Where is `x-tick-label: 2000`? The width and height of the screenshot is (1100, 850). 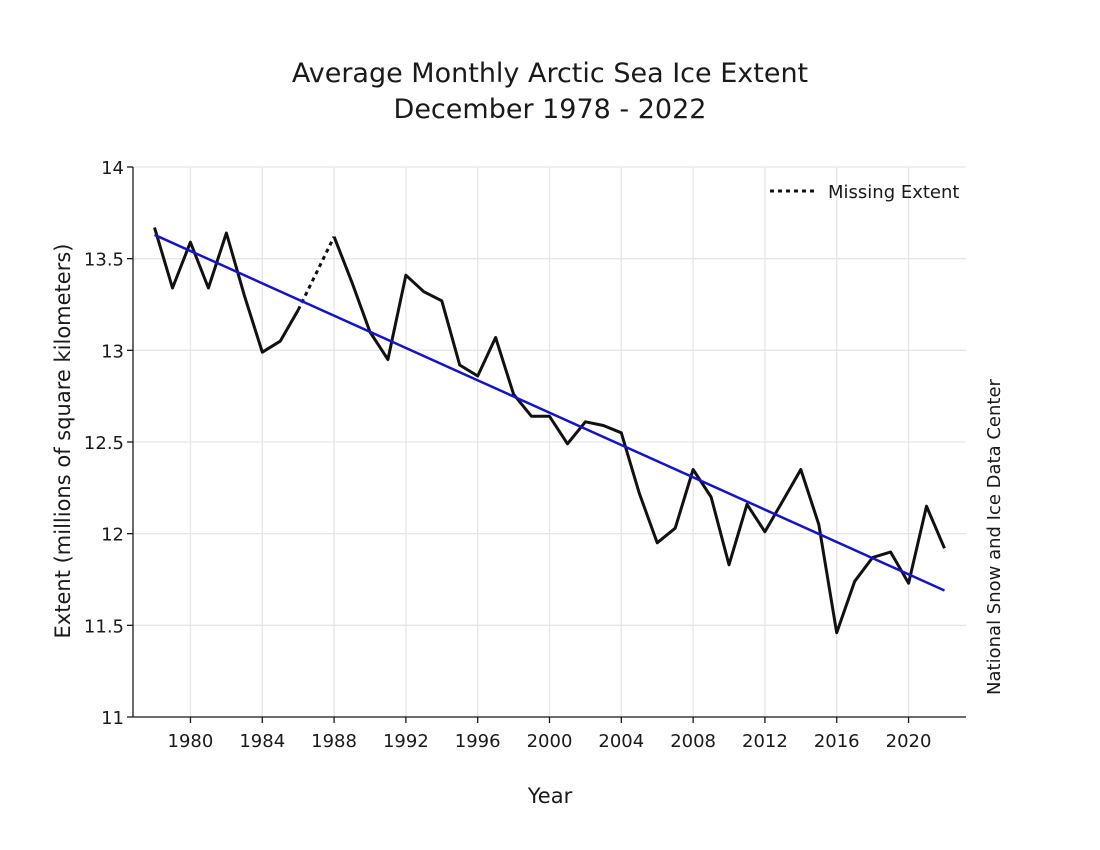 x-tick-label: 2000 is located at coordinates (550, 741).